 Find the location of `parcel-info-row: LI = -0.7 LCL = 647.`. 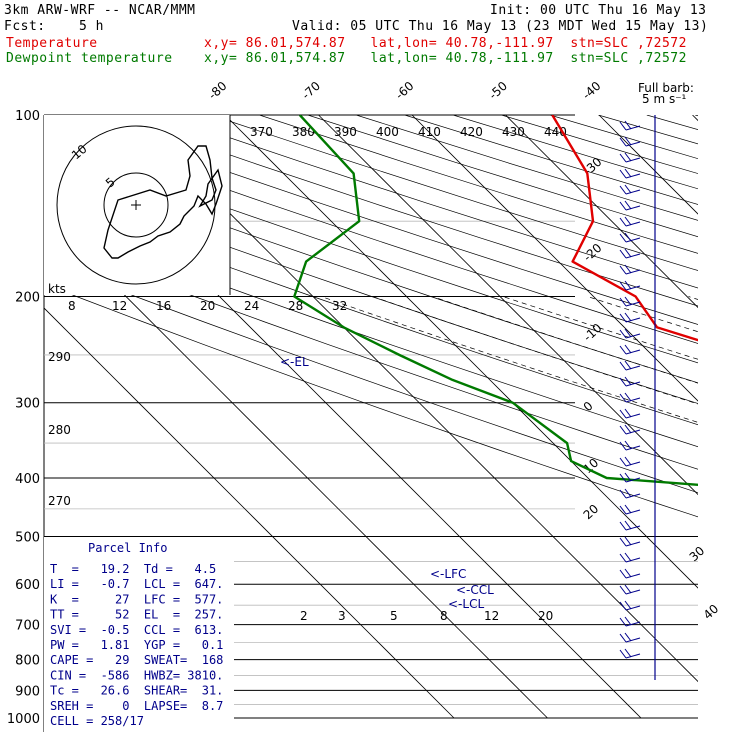

parcel-info-row: LI = -0.7 LCL = 647. is located at coordinates (136, 584).